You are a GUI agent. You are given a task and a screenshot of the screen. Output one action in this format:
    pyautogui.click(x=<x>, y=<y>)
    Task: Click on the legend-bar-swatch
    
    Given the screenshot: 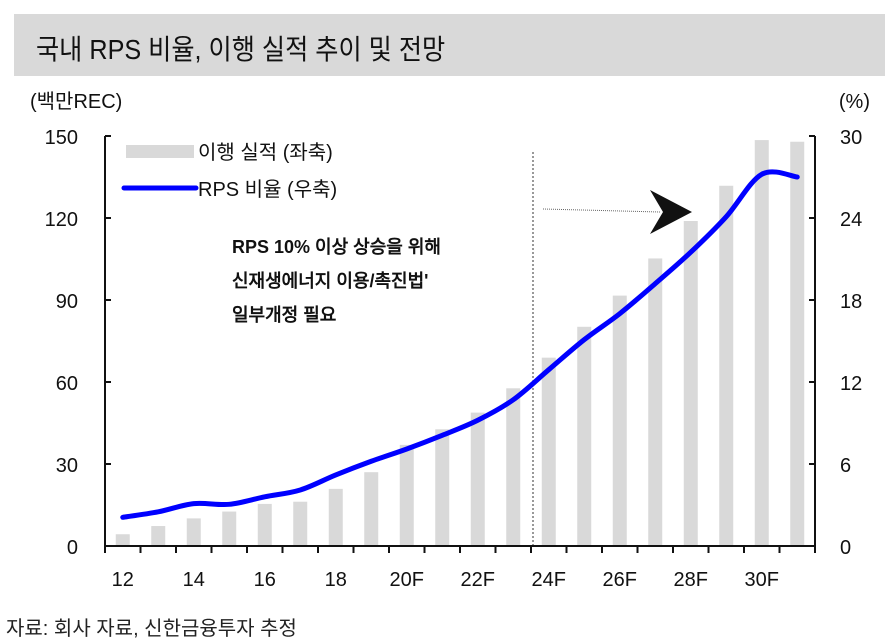 What is the action you would take?
    pyautogui.click(x=160, y=151)
    